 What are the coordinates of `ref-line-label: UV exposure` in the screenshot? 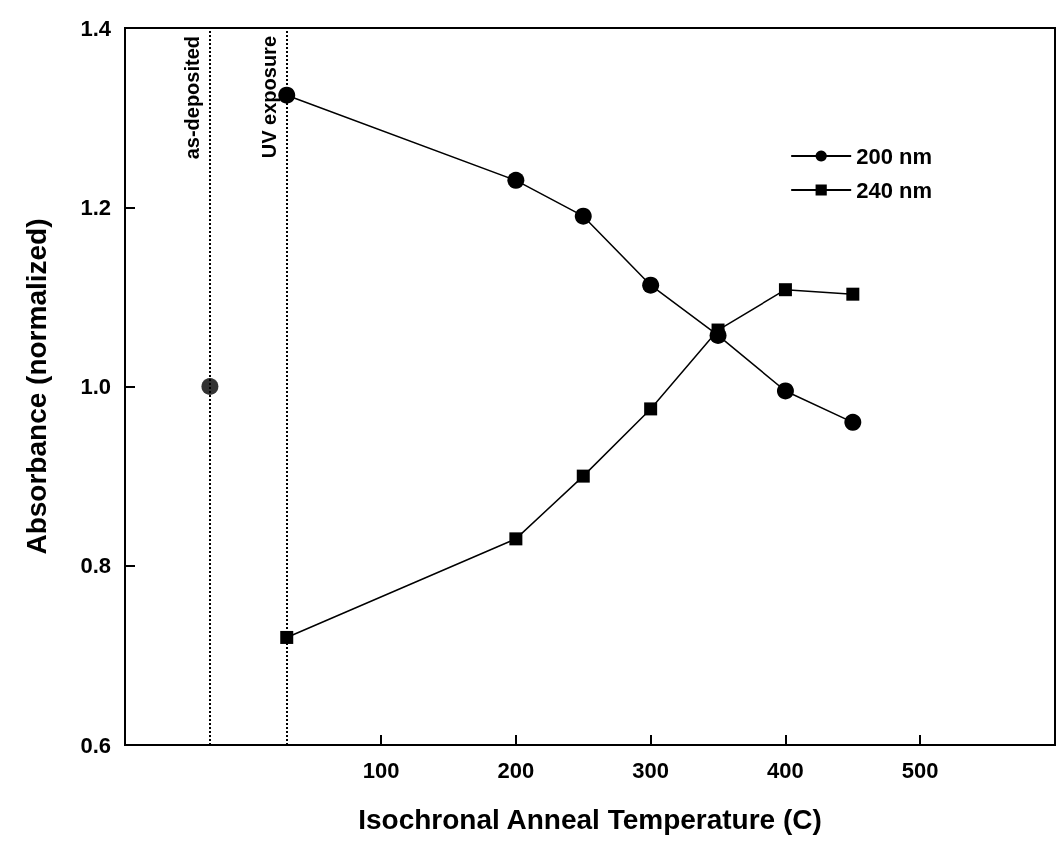 It's located at (268, 97).